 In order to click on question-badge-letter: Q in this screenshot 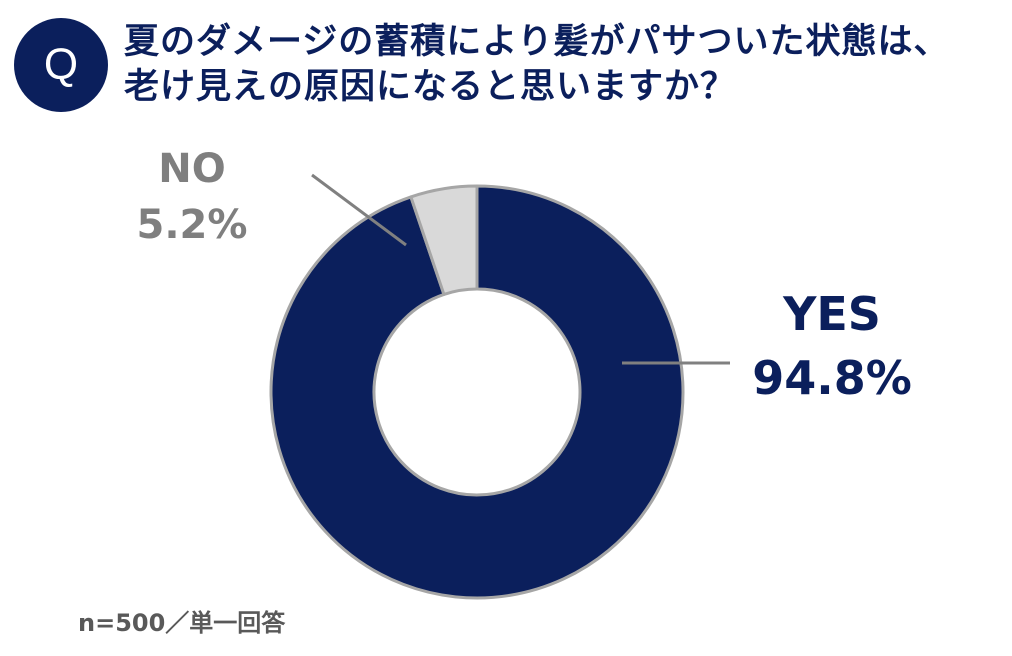, I will do `click(61, 64)`.